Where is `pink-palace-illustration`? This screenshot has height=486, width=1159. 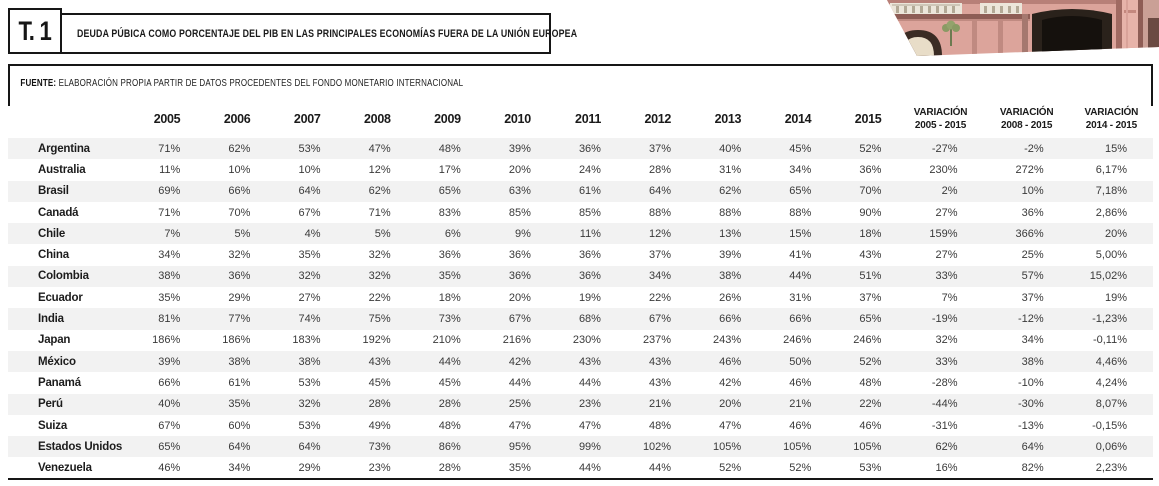 pink-palace-illustration is located at coordinates (1023, 28).